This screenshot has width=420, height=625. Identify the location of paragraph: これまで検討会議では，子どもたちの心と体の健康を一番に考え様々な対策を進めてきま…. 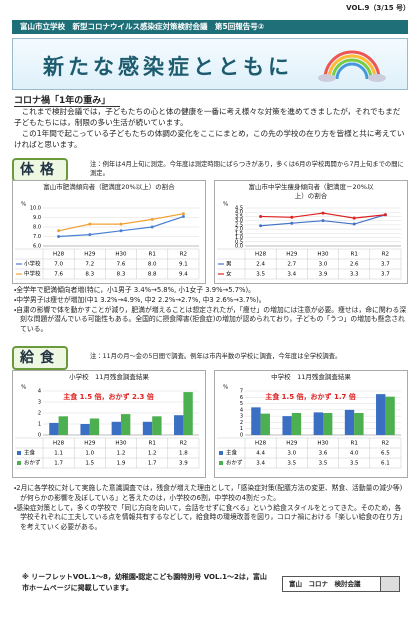
(207, 117).